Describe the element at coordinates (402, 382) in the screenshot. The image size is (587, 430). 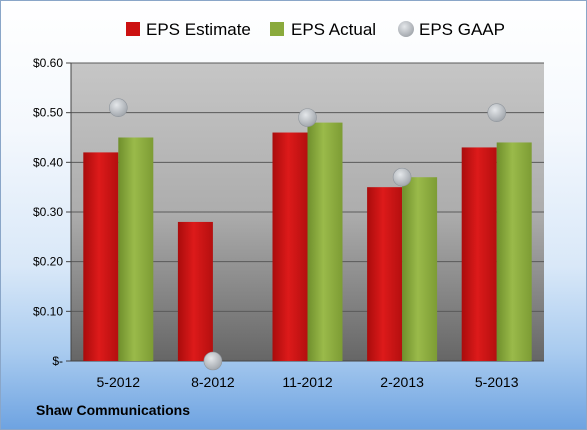
I see `x-tick-label: 2-2013` at that location.